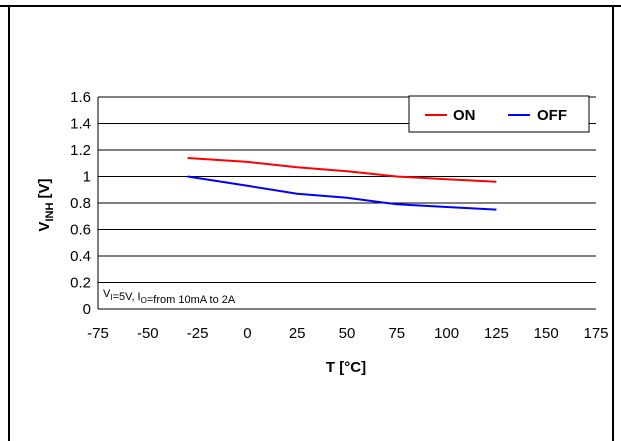 The width and height of the screenshot is (621, 441). I want to click on frame-top-border, so click(310, 6).